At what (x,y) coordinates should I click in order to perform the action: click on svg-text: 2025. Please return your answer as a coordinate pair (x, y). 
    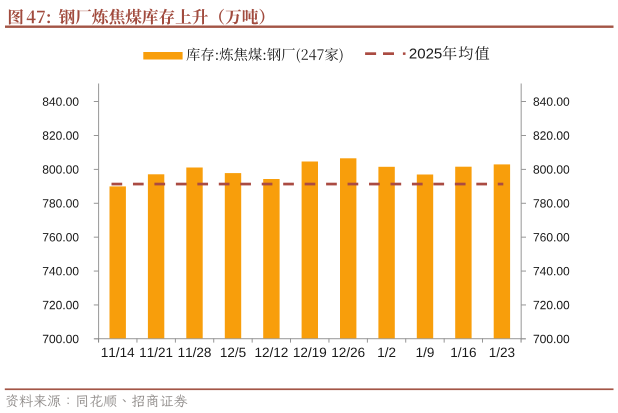
    Looking at the image, I should click on (425, 53).